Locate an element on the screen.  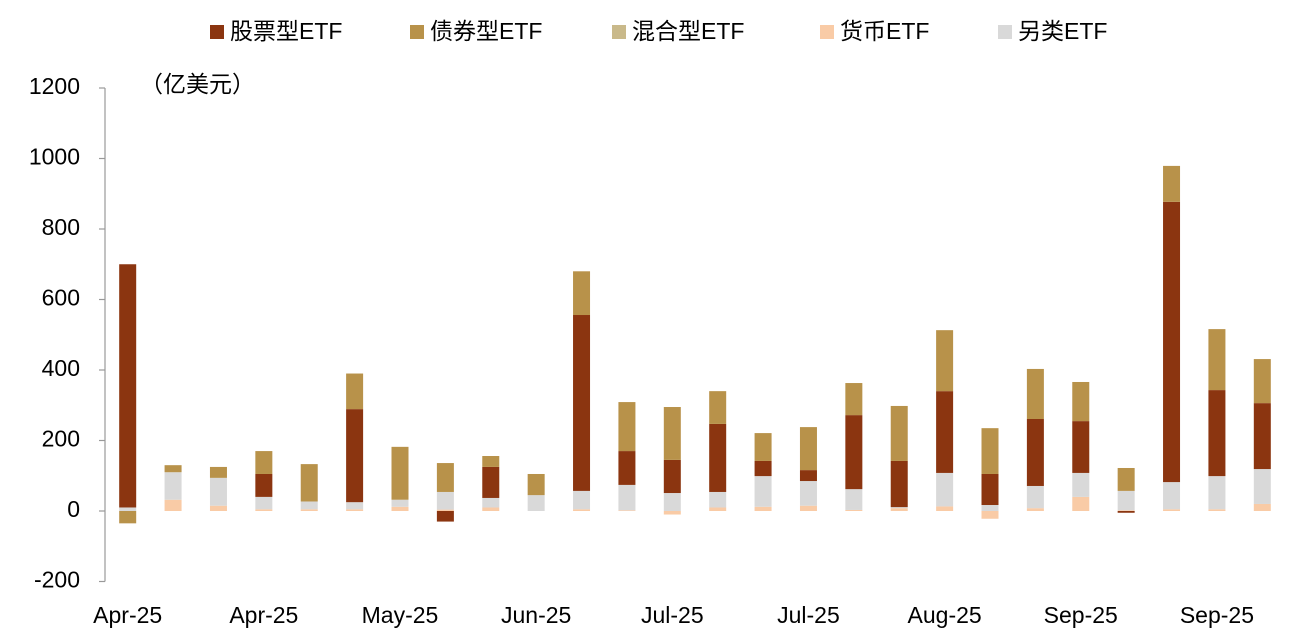
x-tick-label: Aug-25 is located at coordinates (945, 615).